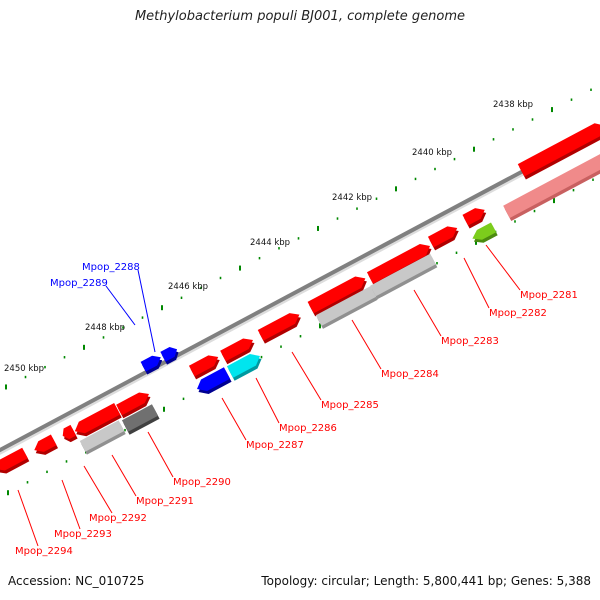 This screenshot has width=600, height=600. What do you see at coordinates (76, 581) in the screenshot?
I see `accession-text: Accession: NC_010725` at bounding box center [76, 581].